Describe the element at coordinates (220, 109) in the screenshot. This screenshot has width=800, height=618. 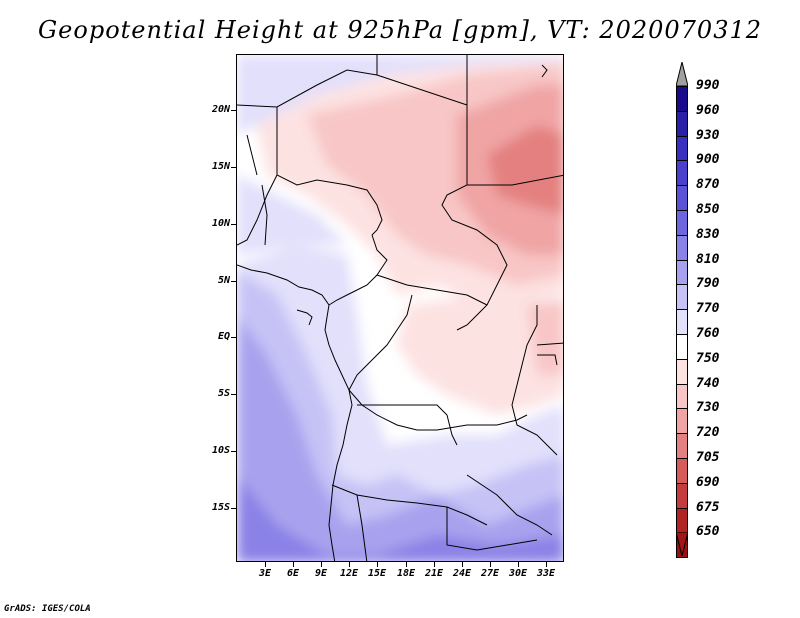
I see `lat-tick-label: 20N` at that location.